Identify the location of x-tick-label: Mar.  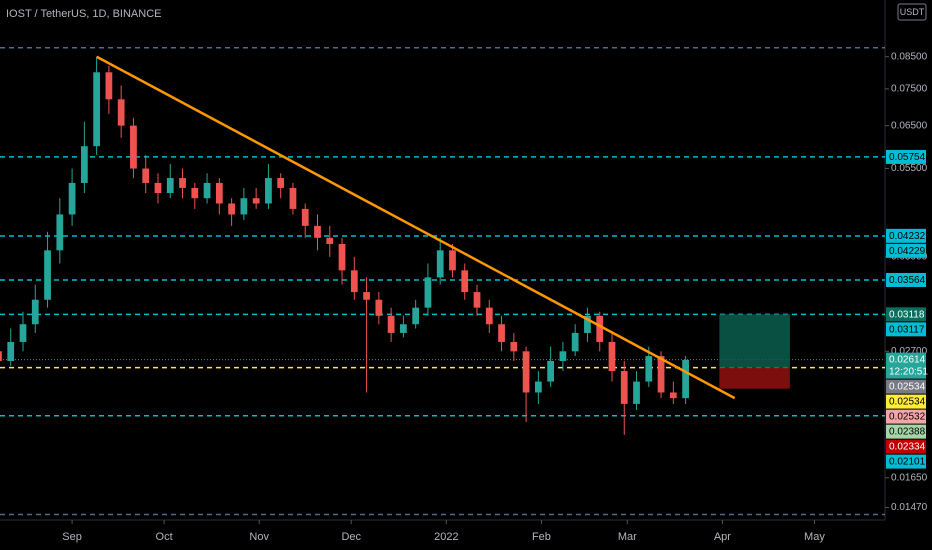
(627, 537).